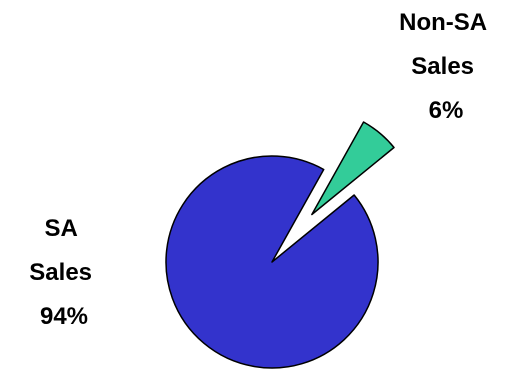  What do you see at coordinates (446, 110) in the screenshot?
I see `label-non-sa-line-3: 6%` at bounding box center [446, 110].